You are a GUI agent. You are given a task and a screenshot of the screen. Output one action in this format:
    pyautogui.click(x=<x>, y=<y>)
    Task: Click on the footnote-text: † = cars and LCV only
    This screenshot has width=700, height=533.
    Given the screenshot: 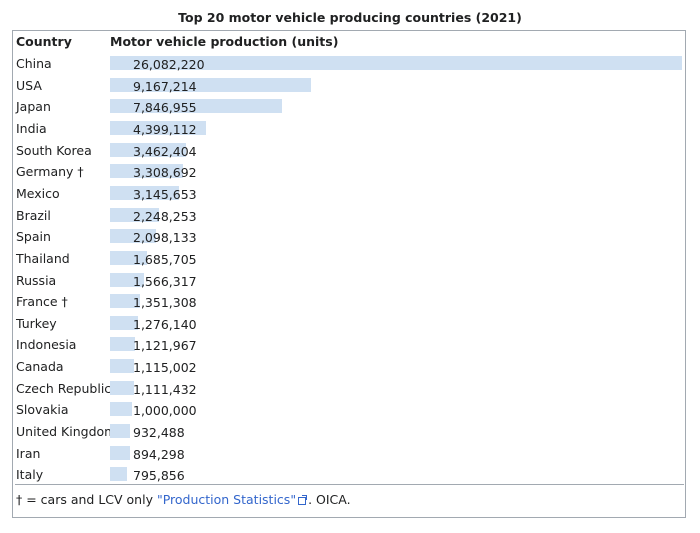 What is the action you would take?
    pyautogui.click(x=86, y=499)
    